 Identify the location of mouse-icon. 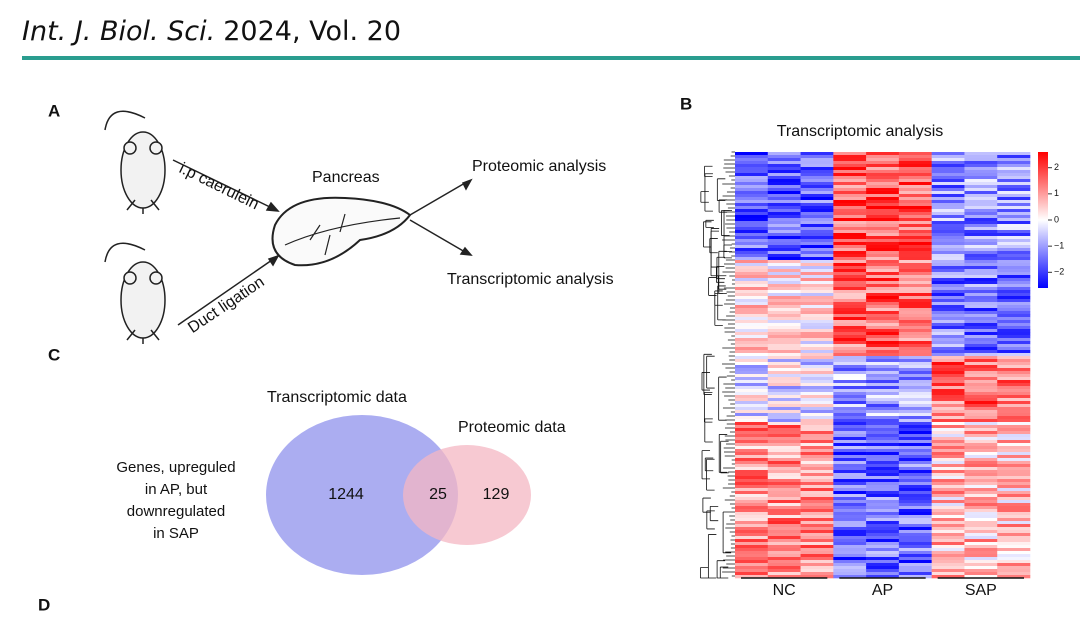
(135, 293).